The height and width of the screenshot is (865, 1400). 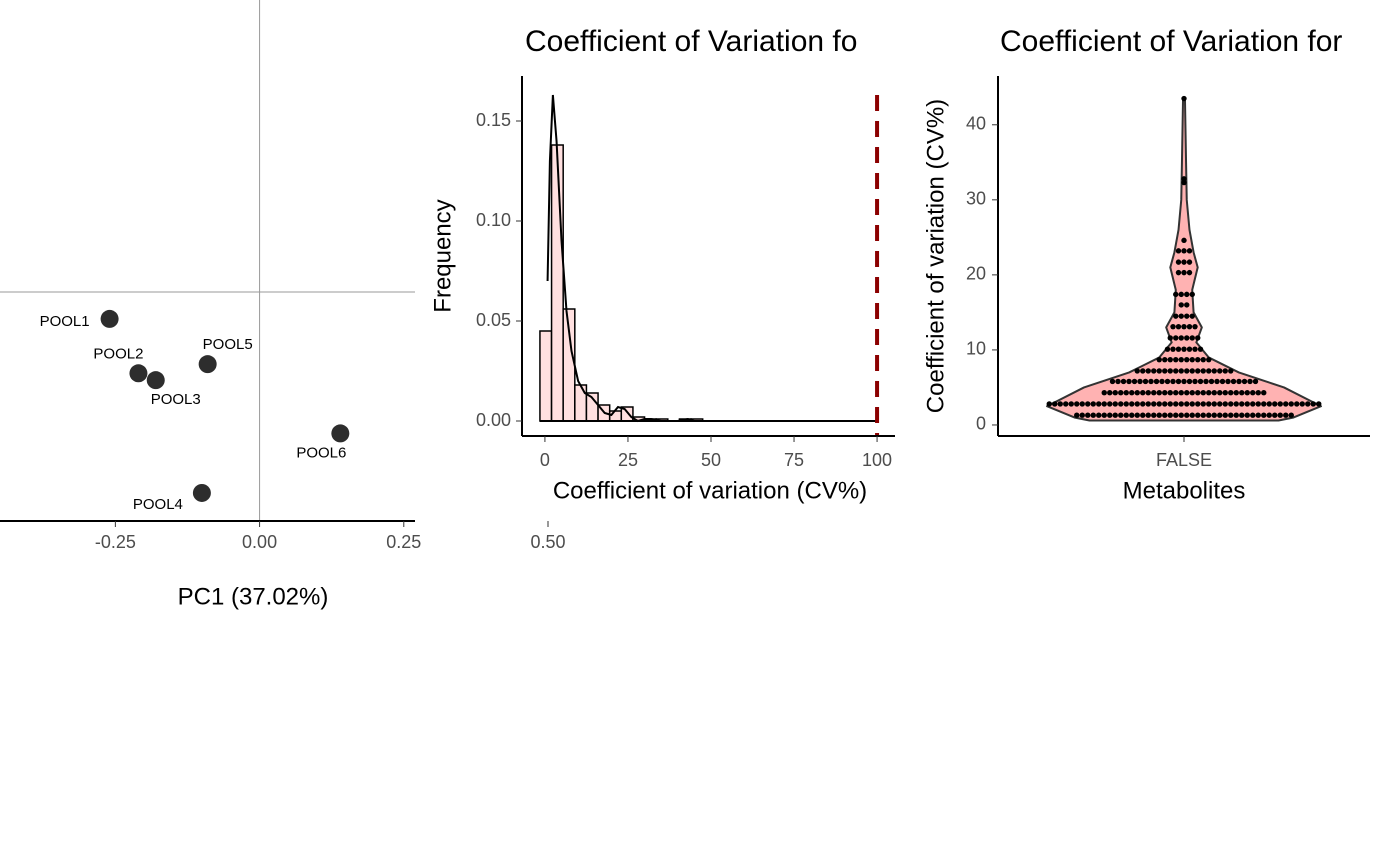 I want to click on density-line, so click(x=624, y=258).